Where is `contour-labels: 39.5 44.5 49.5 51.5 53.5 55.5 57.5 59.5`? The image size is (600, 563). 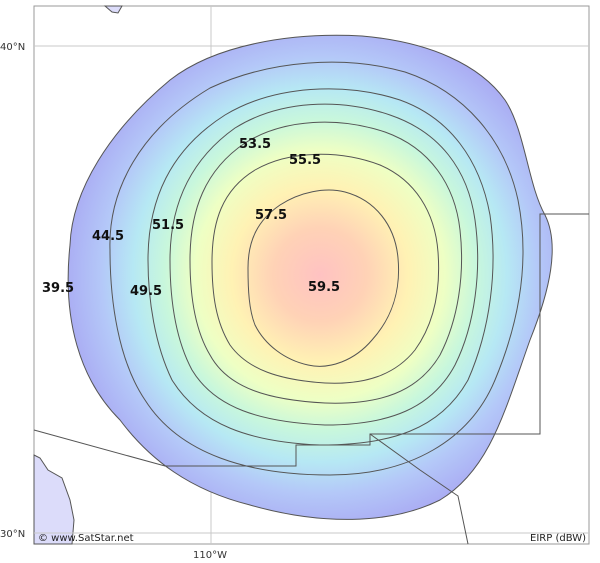 contour-labels: 39.5 44.5 49.5 51.5 53.5 55.5 57.5 59.5 is located at coordinates (191, 218).